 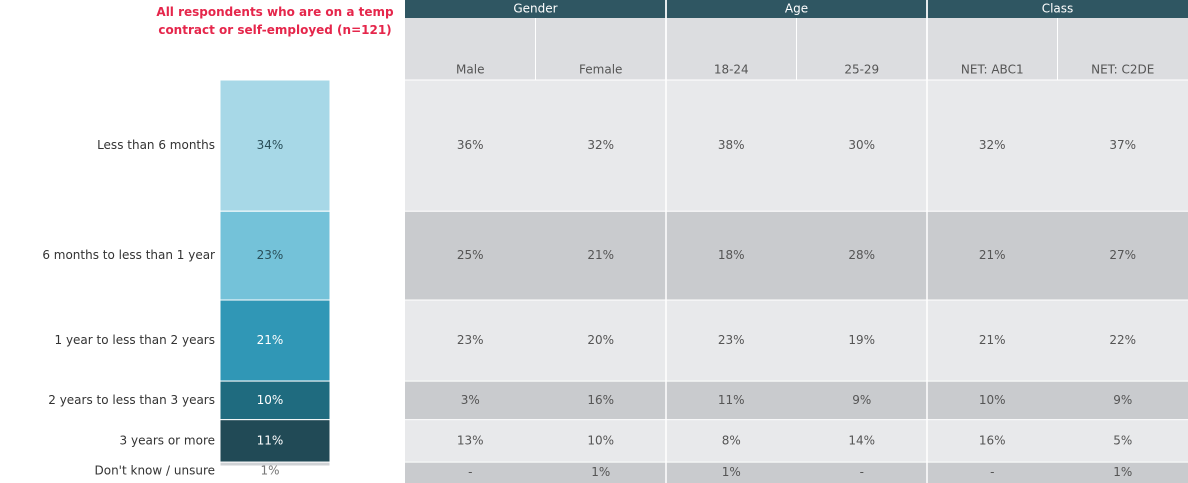 I want to click on value-label: 11%, so click(x=270, y=440).